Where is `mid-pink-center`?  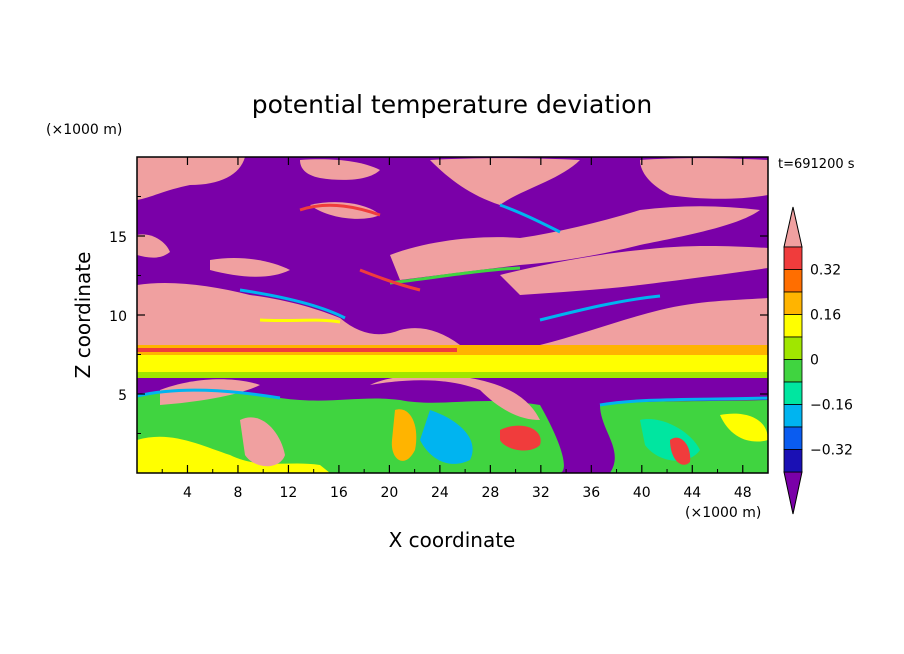 mid-pink-center is located at coordinates (455, 397).